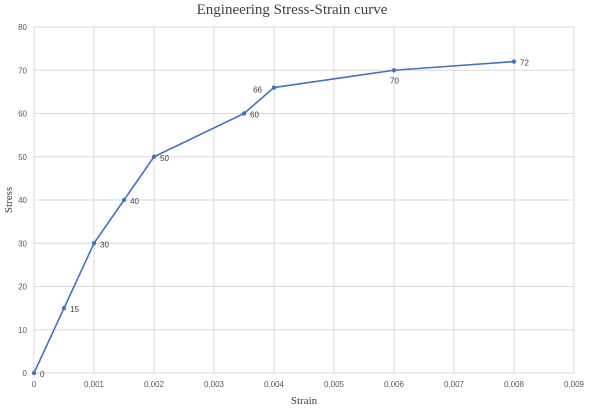 This screenshot has width=590, height=408. What do you see at coordinates (94, 384) in the screenshot?
I see `x-tick-label: 0.001` at bounding box center [94, 384].